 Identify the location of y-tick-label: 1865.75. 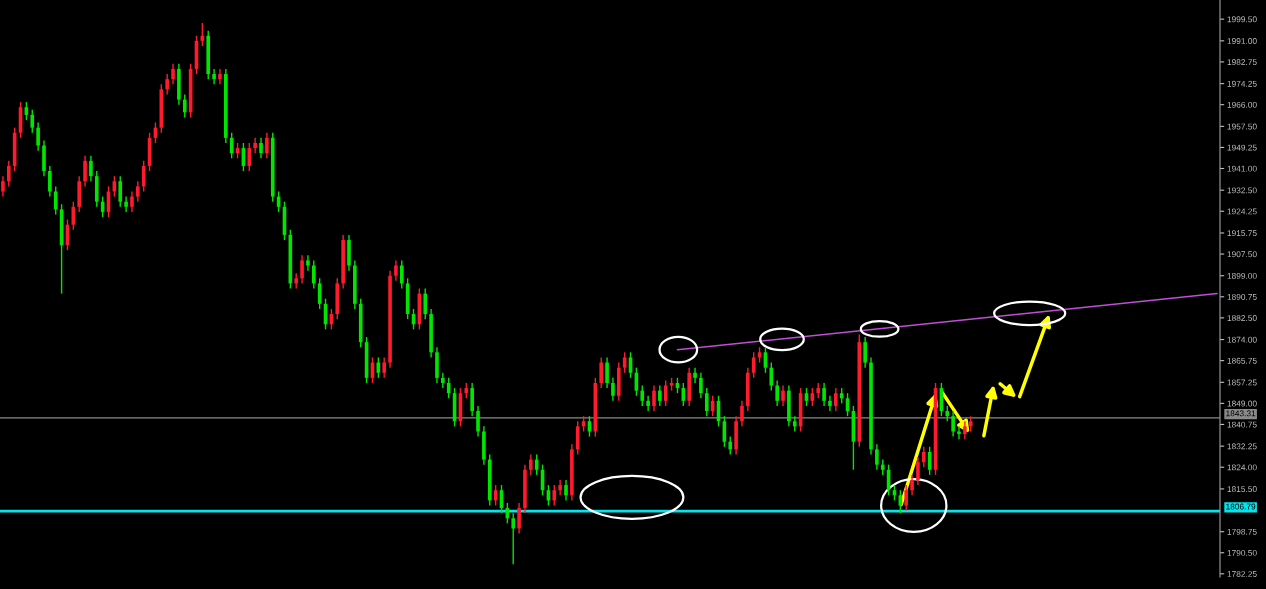
(1242, 360).